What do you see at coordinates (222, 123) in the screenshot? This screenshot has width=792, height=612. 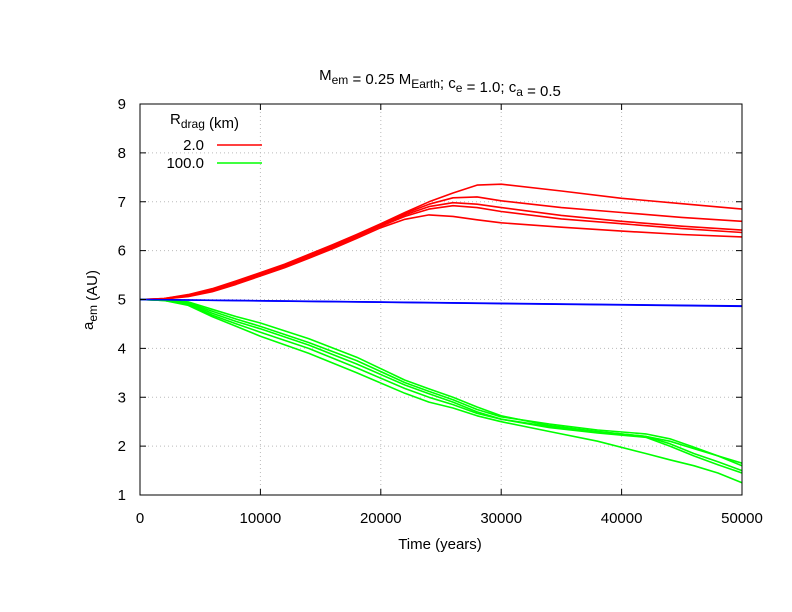 I see `text-part: (km)` at bounding box center [222, 123].